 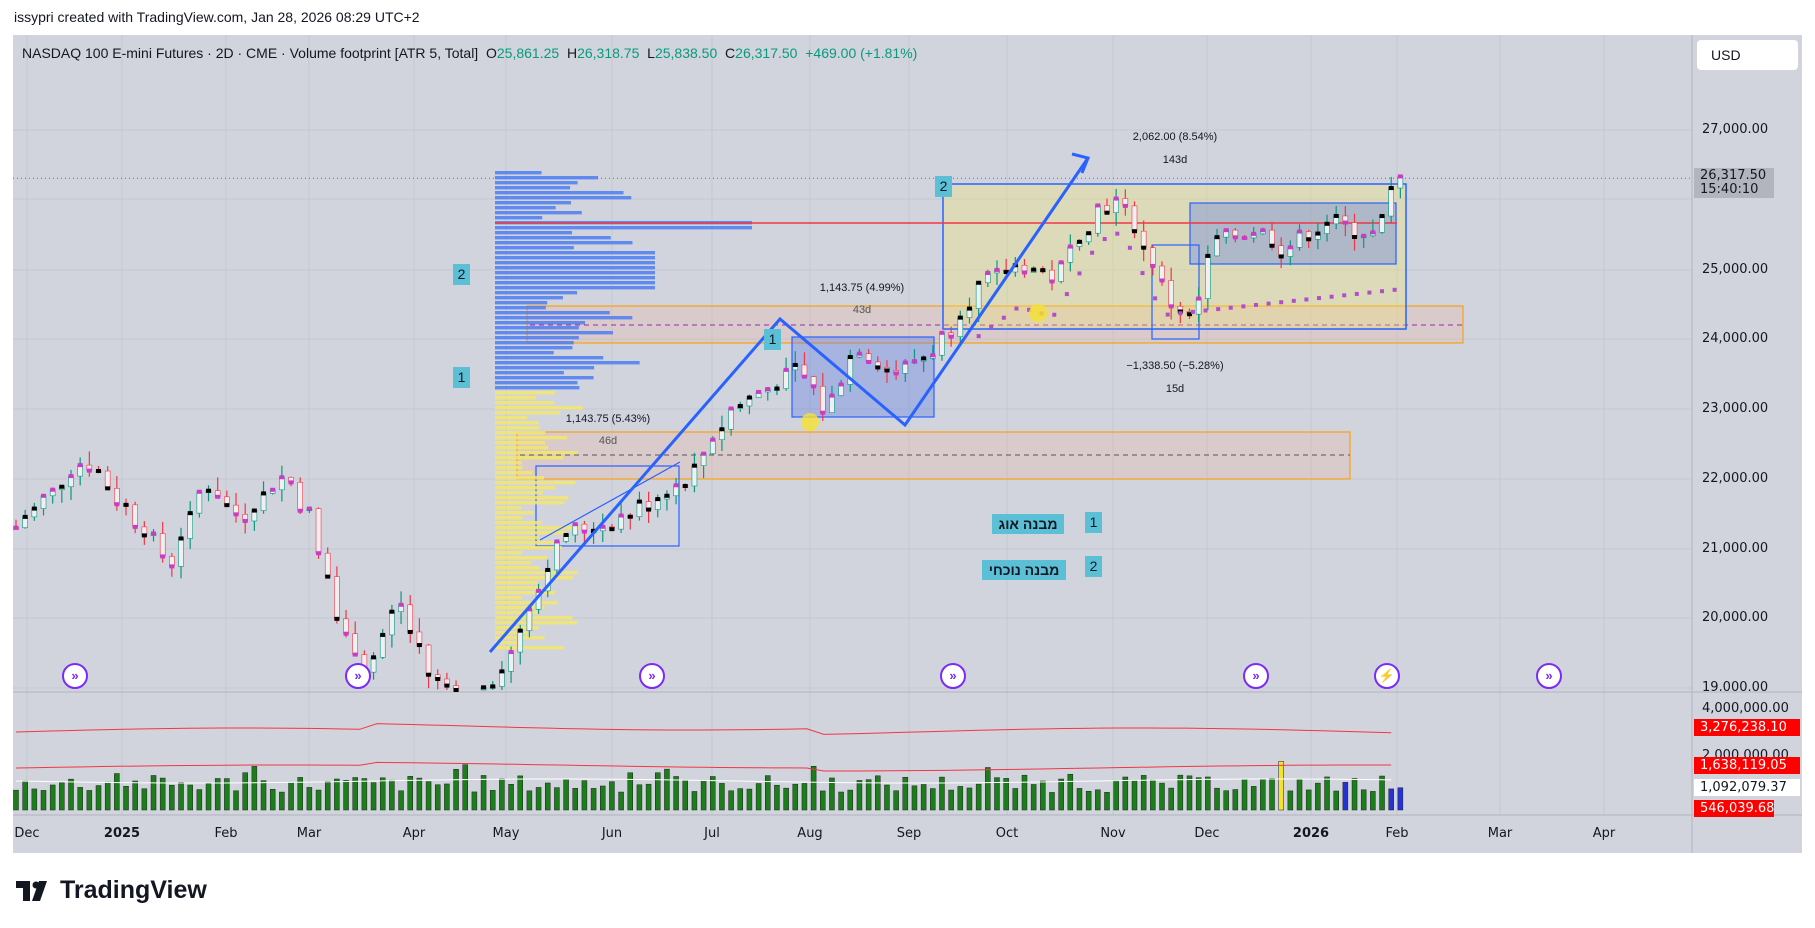 I want to click on time-tick: Apr, so click(x=1604, y=833).